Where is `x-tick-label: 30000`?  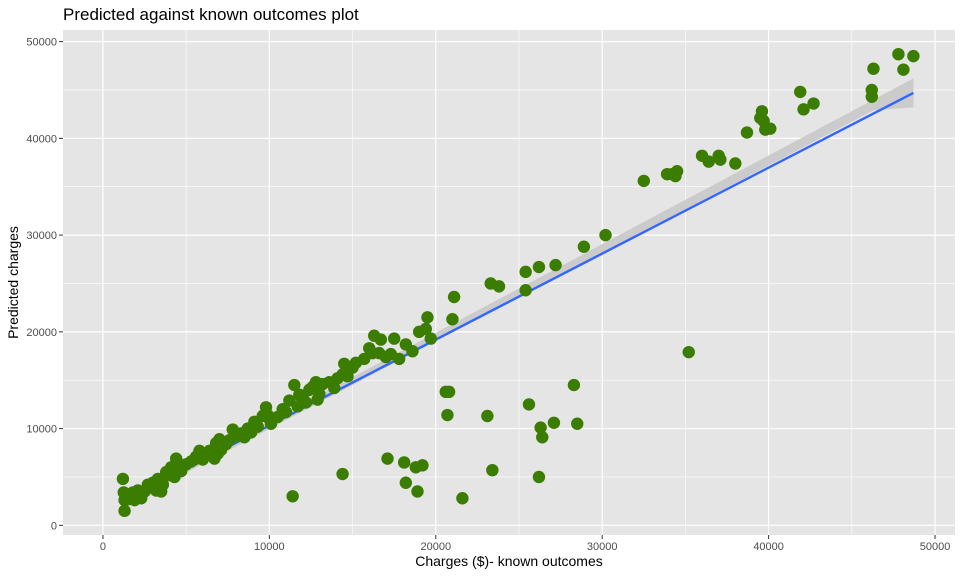
x-tick-label: 30000 is located at coordinates (602, 547).